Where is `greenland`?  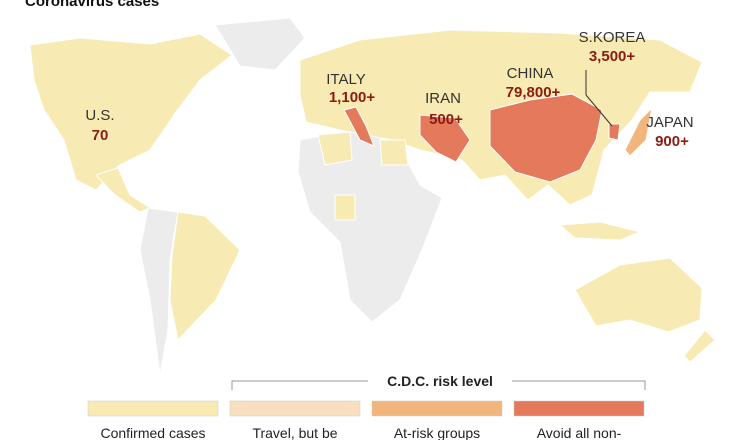 greenland is located at coordinates (260, 44).